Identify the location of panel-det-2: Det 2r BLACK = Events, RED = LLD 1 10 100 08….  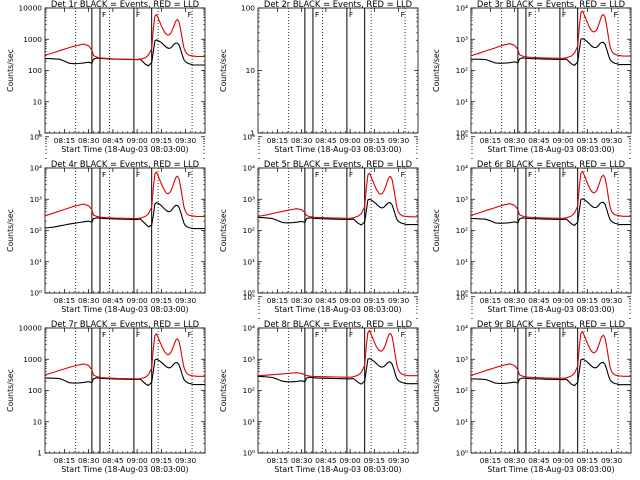
(319, 77).